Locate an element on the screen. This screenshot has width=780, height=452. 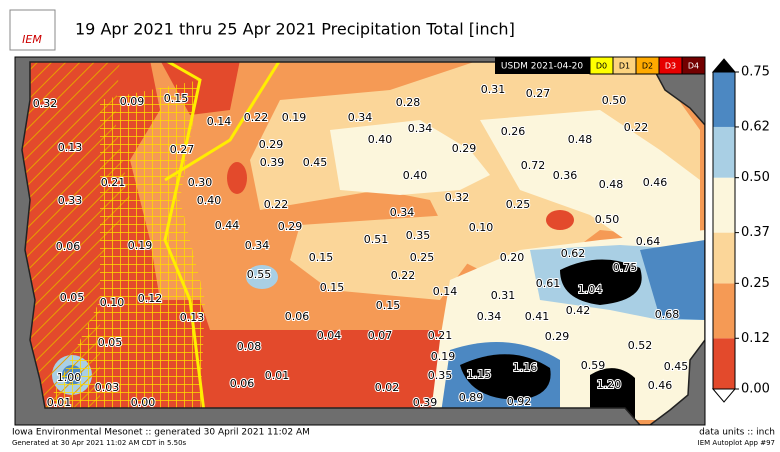
station-value: 0.33 is located at coordinates (70, 200).